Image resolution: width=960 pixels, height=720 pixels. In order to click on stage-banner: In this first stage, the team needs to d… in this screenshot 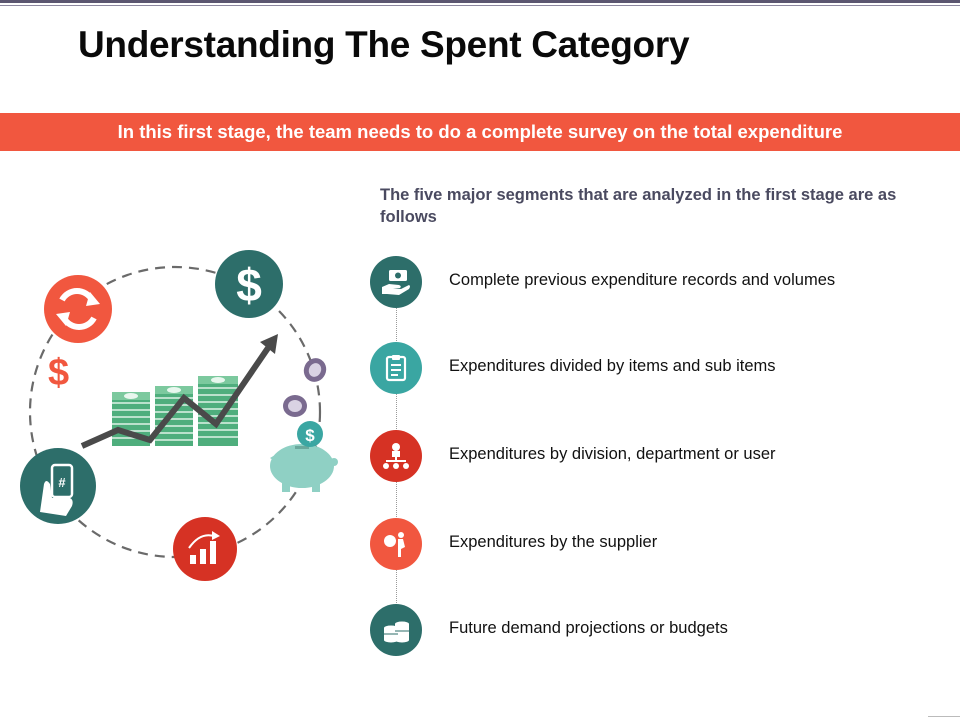, I will do `click(480, 132)`.